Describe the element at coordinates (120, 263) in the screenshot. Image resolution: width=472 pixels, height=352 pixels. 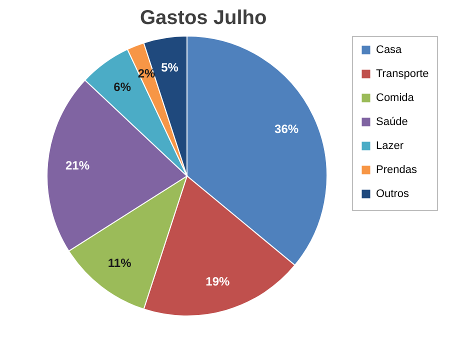
I see `data-label: 11%` at that location.